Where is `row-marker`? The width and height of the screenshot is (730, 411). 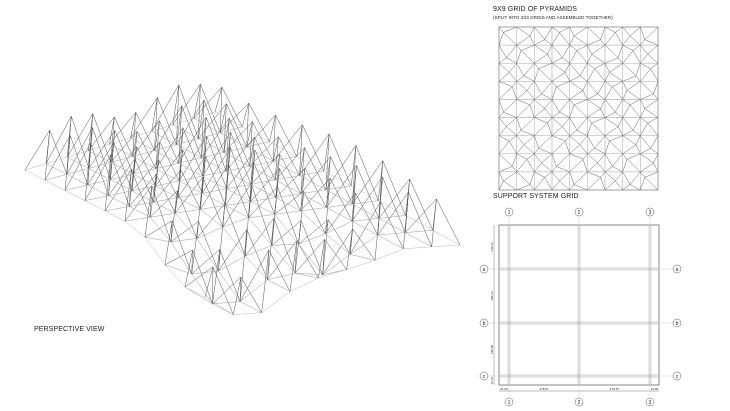 row-marker is located at coordinates (677, 269).